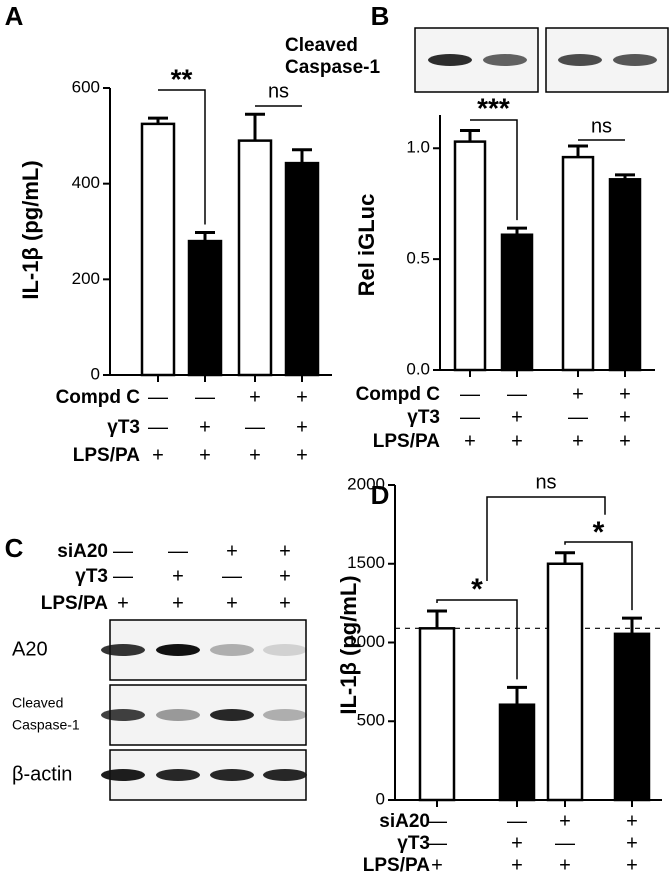 Image resolution: width=669 pixels, height=881 pixels. Describe the element at coordinates (366, 562) in the screenshot. I see `y-tick-label: 1500` at that location.